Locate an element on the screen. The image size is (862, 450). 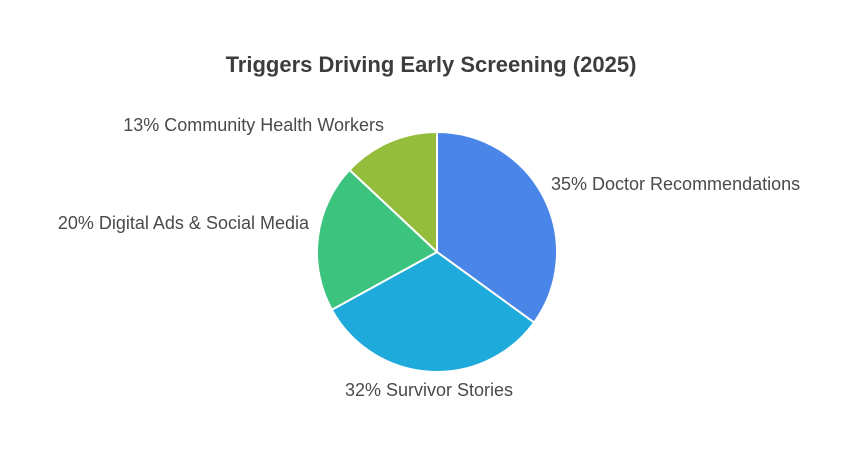
slice-label-digital-ads-social-media: 20% Digital Ads & Social Media is located at coordinates (184, 223).